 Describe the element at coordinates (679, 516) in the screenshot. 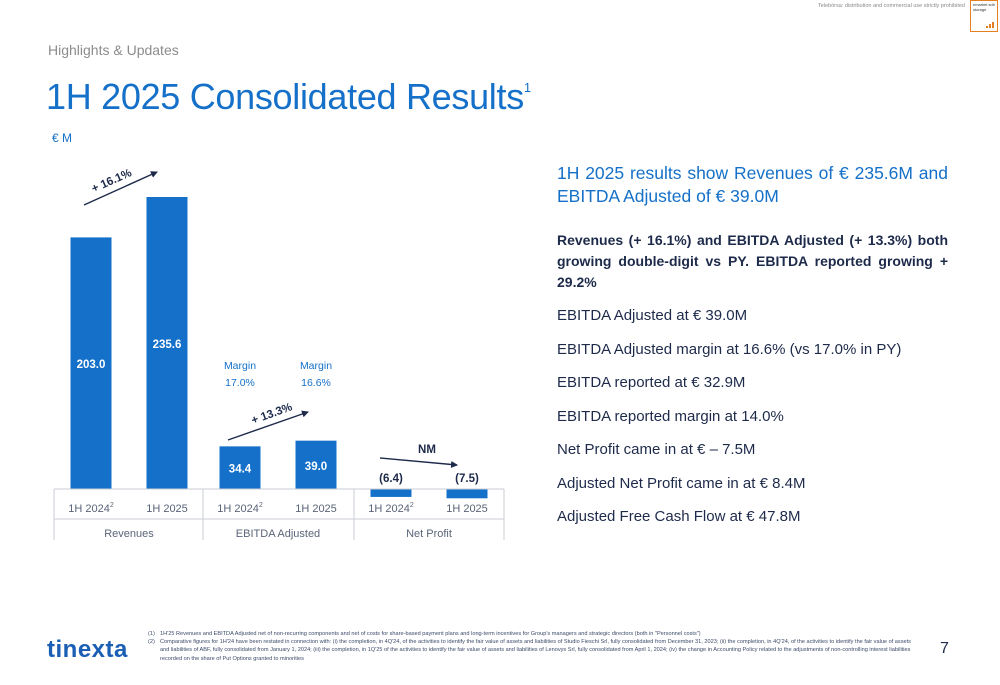

I see `summary-item: Adjusted Free Cash Flow at € 47.8M` at that location.